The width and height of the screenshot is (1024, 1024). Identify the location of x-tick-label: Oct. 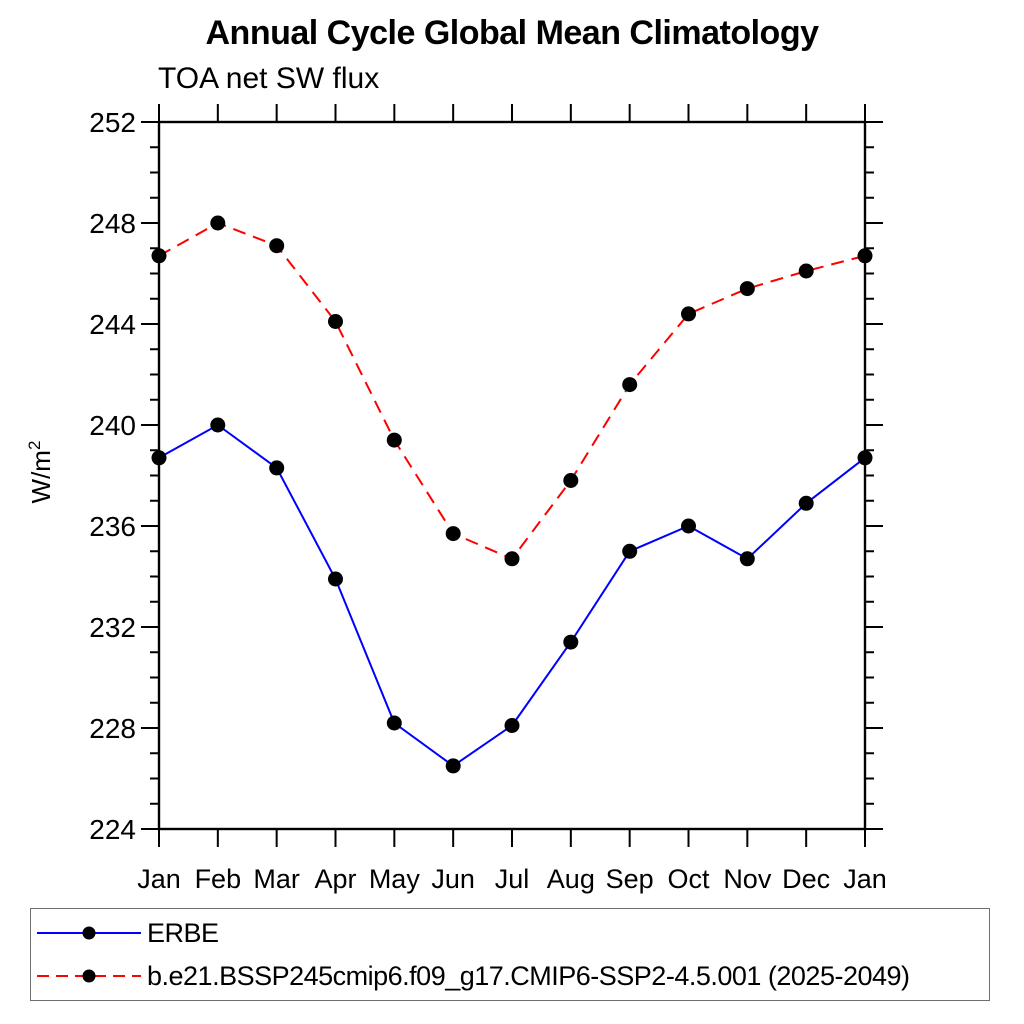
(688, 879).